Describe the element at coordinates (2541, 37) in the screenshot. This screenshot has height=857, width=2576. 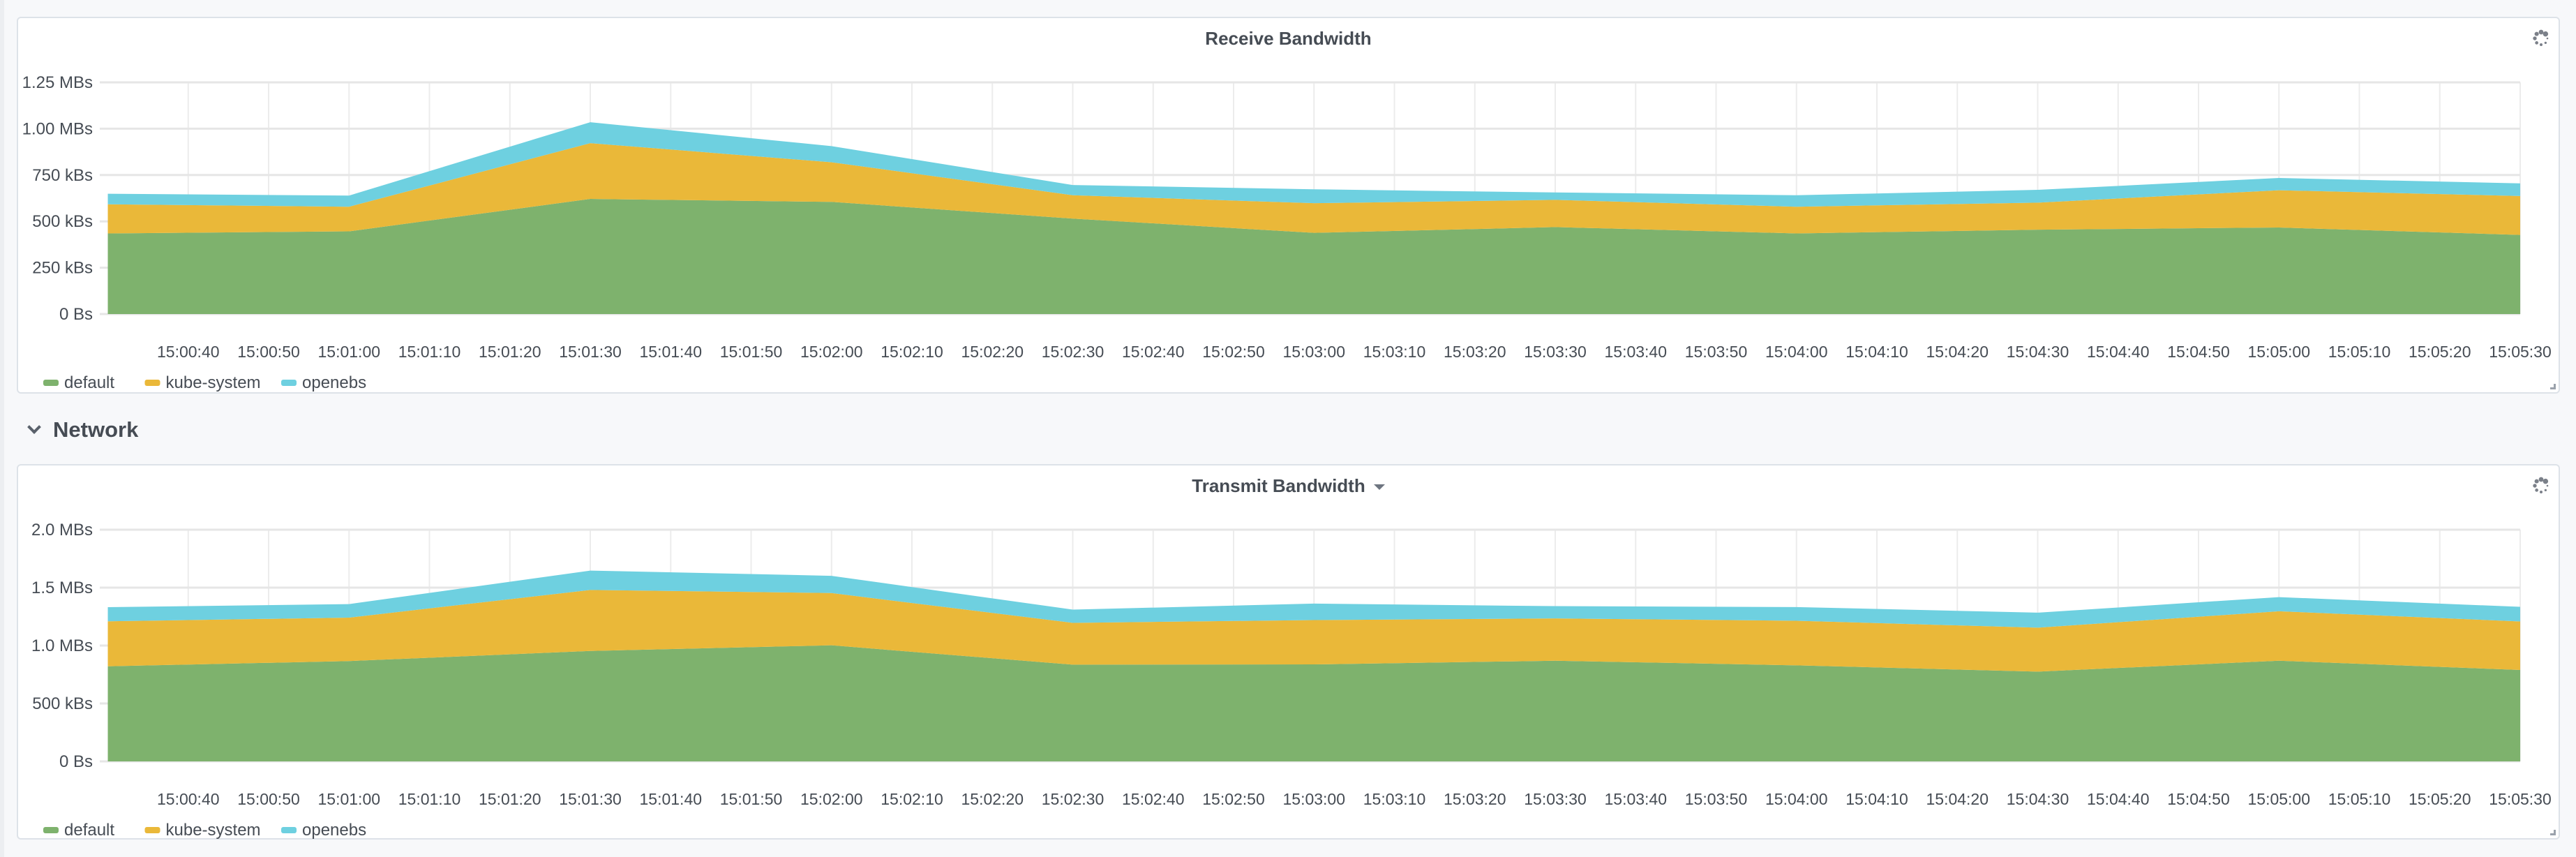
I see `loading-spinner-icon` at that location.